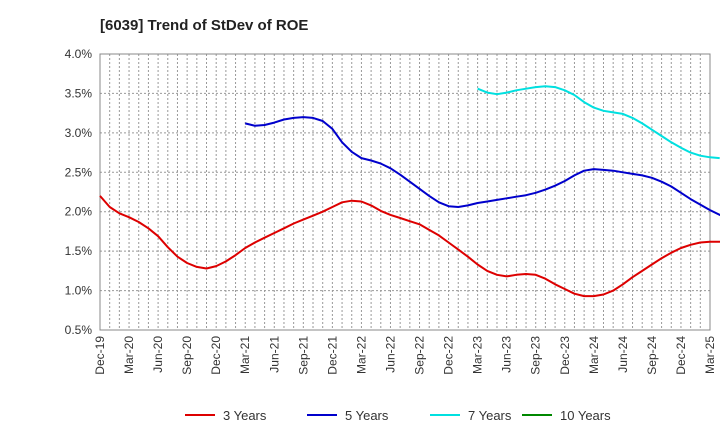  Describe the element at coordinates (79, 133) in the screenshot. I see `y-tick-label: 3.0%` at that location.